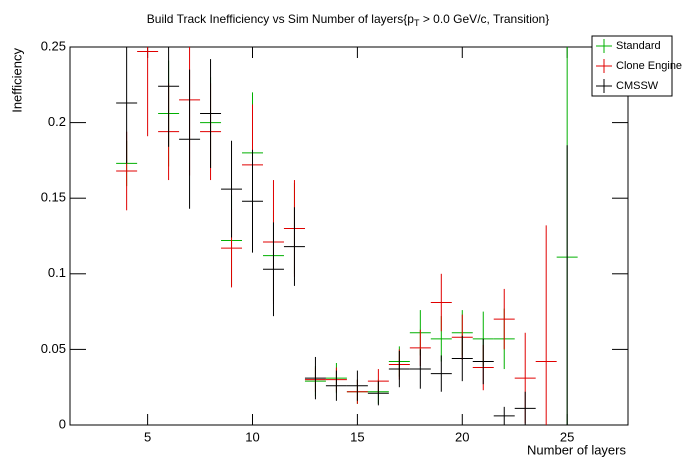 Image resolution: width=696 pixels, height=472 pixels. Describe the element at coordinates (576, 449) in the screenshot. I see `x-axis-label: Number of layers` at that location.